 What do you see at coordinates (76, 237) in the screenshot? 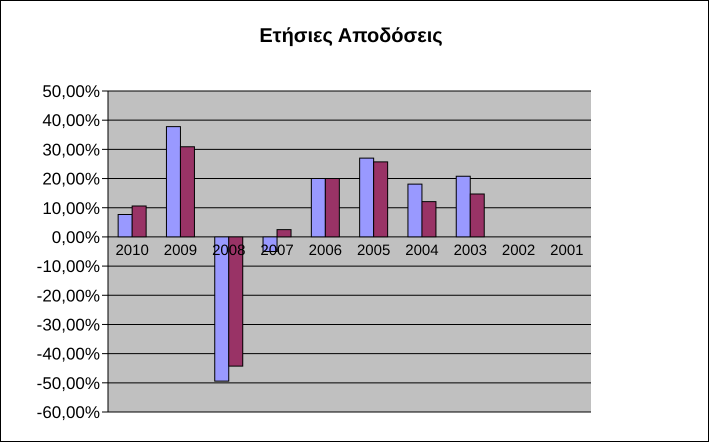
I see `y-tick-label: 0,00%` at bounding box center [76, 237].